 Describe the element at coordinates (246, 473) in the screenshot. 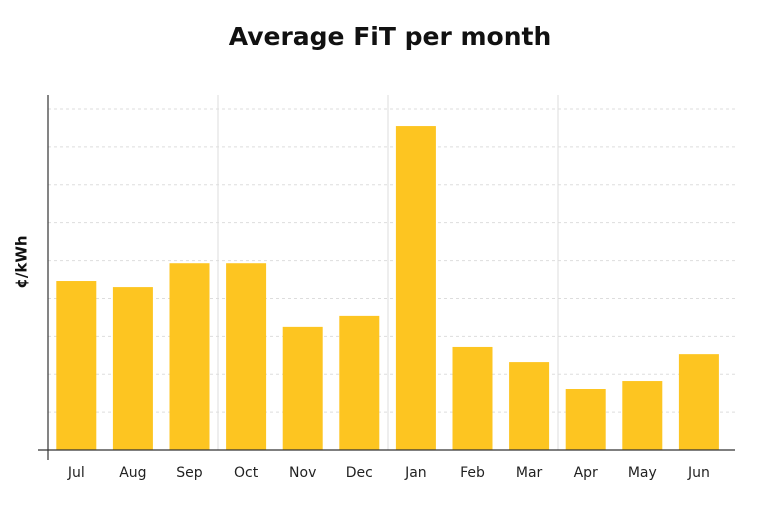

I see `x-tick-label: Oct` at that location.